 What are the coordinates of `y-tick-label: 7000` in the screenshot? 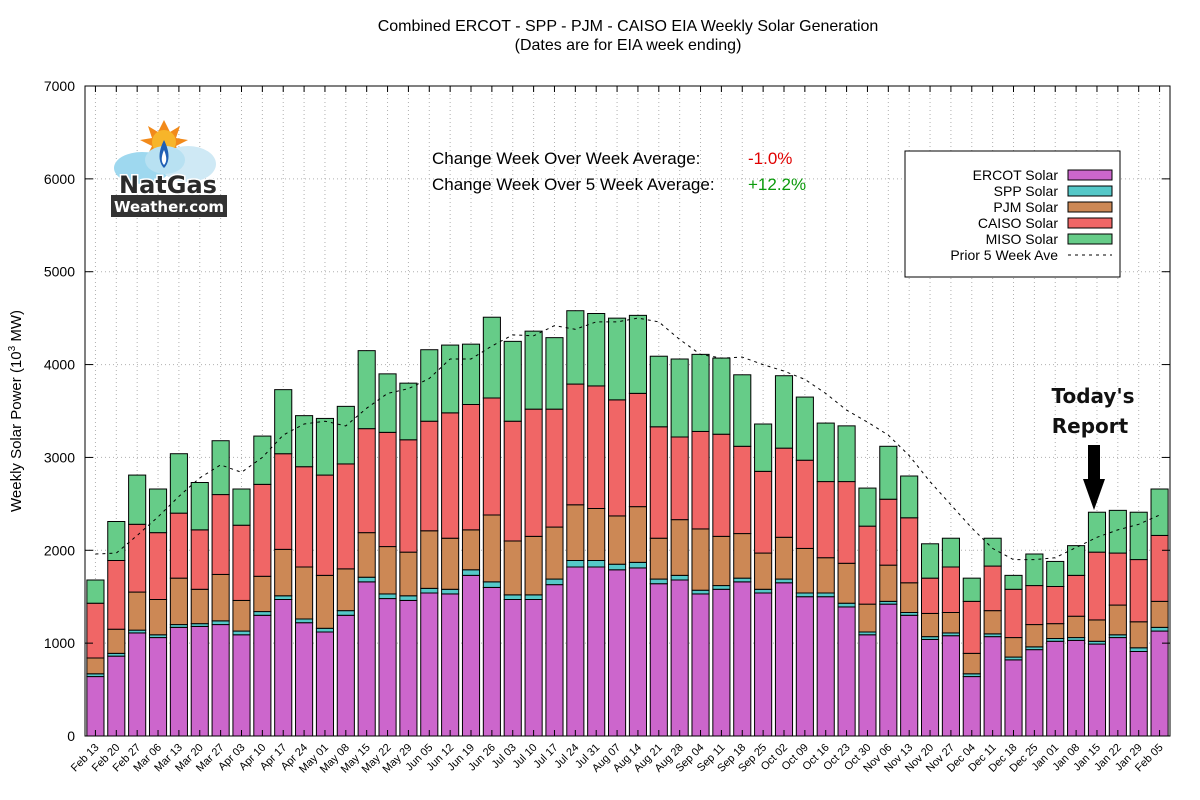 It's located at (59, 86).